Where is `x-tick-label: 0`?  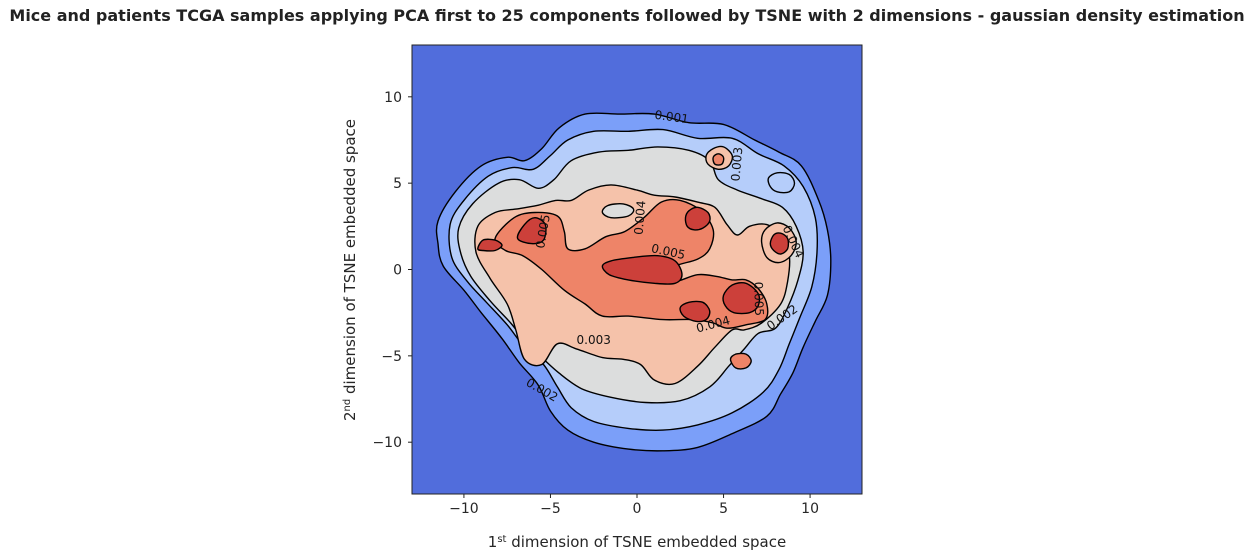 x-tick-label: 0 is located at coordinates (637, 509).